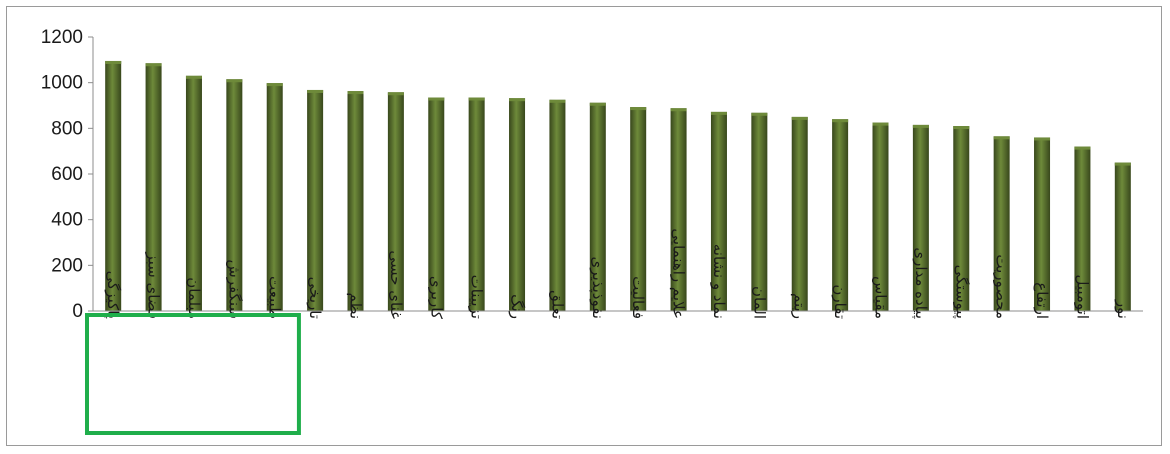 Image resolution: width=1170 pixels, height=454 pixels. What do you see at coordinates (719, 281) in the screenshot?
I see `x-tick-label: نماد و نشانه` at bounding box center [719, 281].